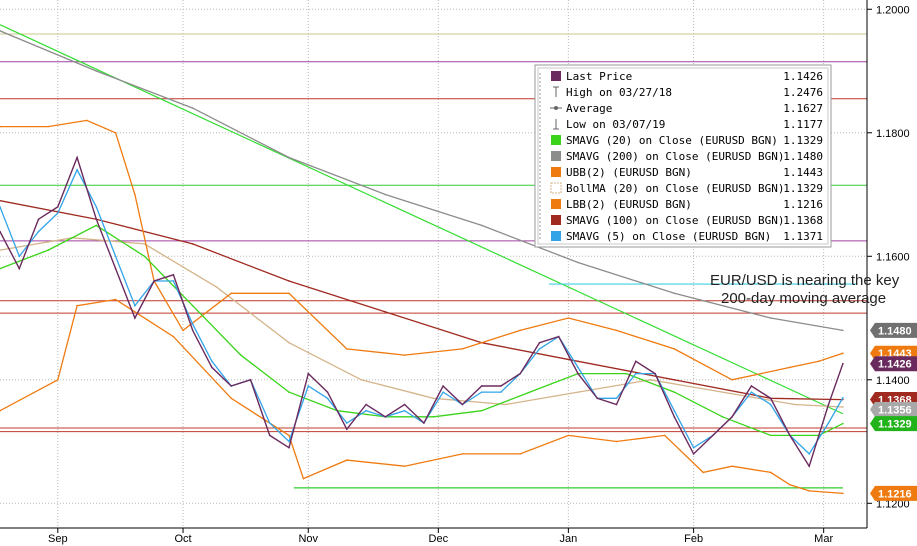  What do you see at coordinates (683, 156) in the screenshot?
I see `legend-inner` at bounding box center [683, 156].